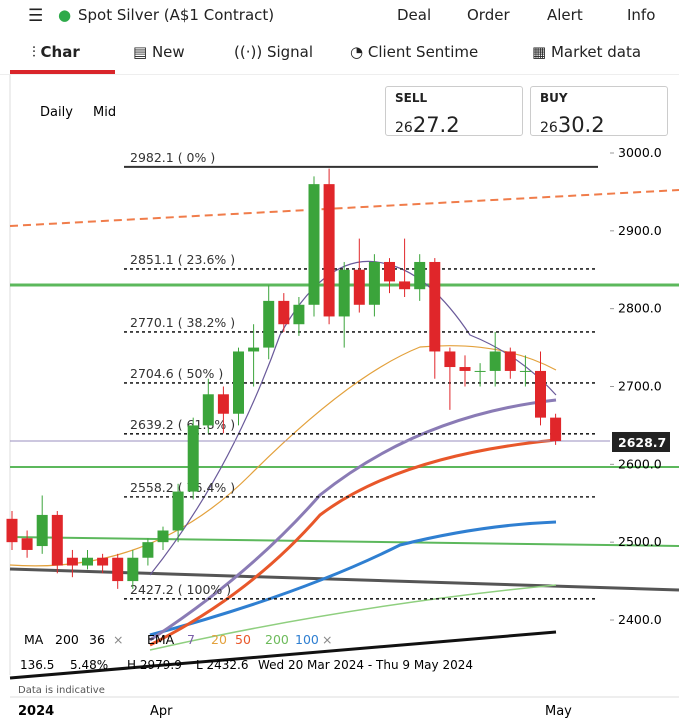 Image resolution: width=679 pixels, height=721 pixels. What do you see at coordinates (56, 52) in the screenshot?
I see `tab: ⫶ Char` at bounding box center [56, 52].